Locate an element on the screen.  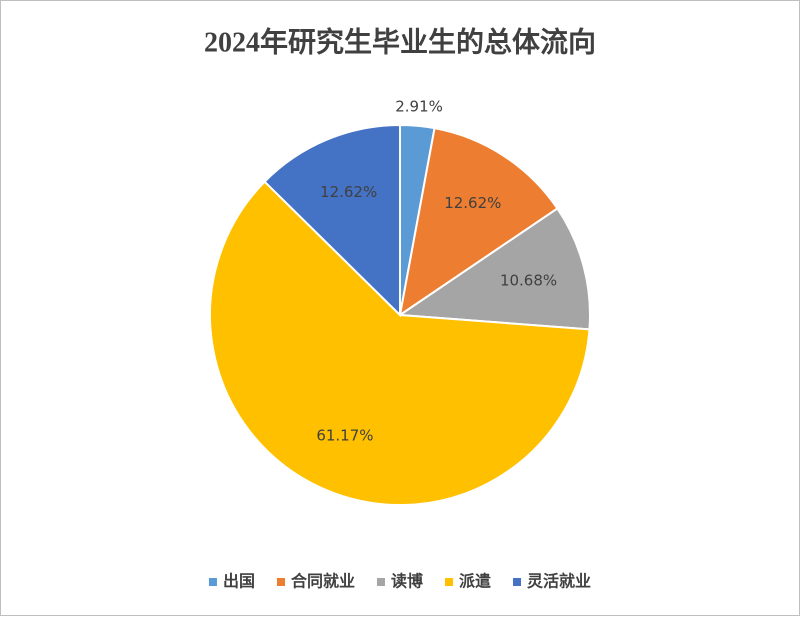
legend-label: 出国 is located at coordinates (239, 581).